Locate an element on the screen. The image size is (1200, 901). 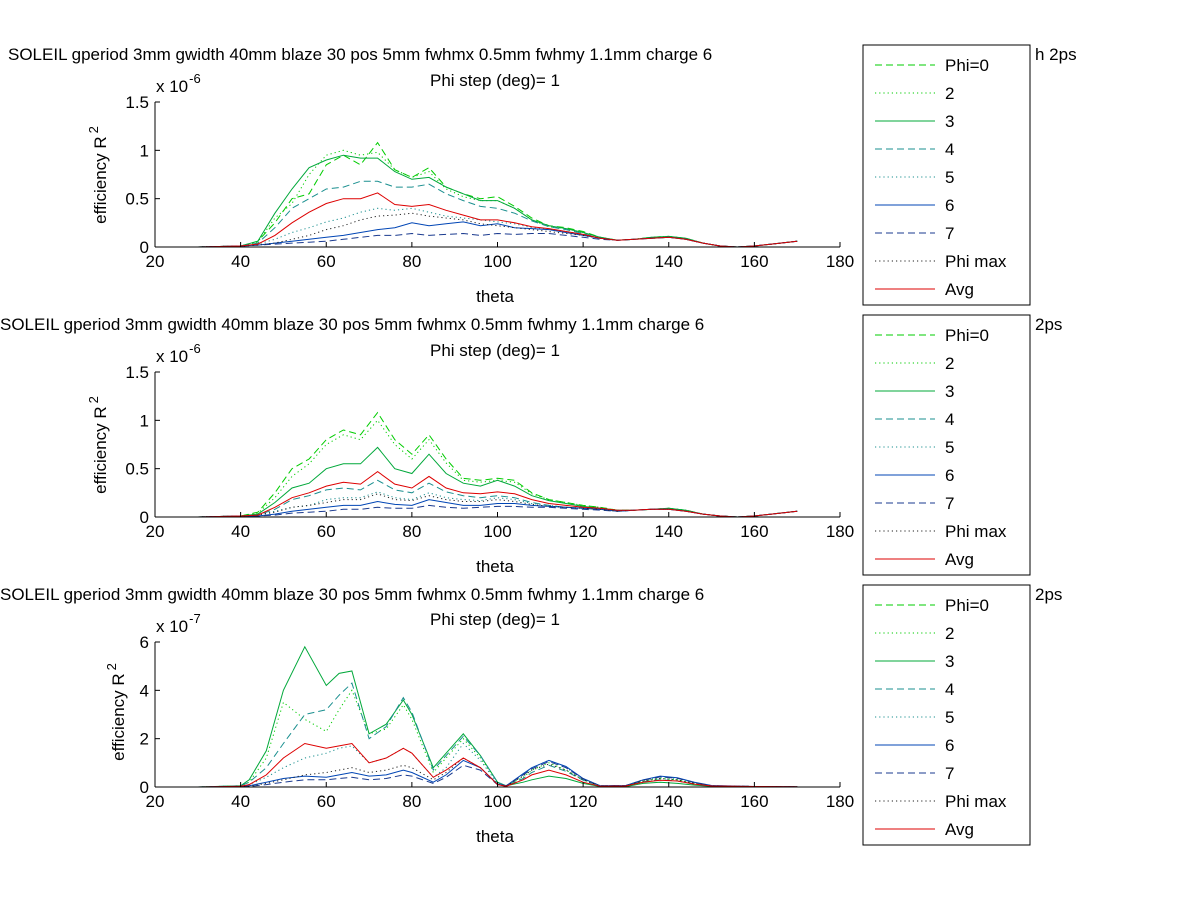
panel-2-y-tick-label-3: 1 is located at coordinates (144, 420).